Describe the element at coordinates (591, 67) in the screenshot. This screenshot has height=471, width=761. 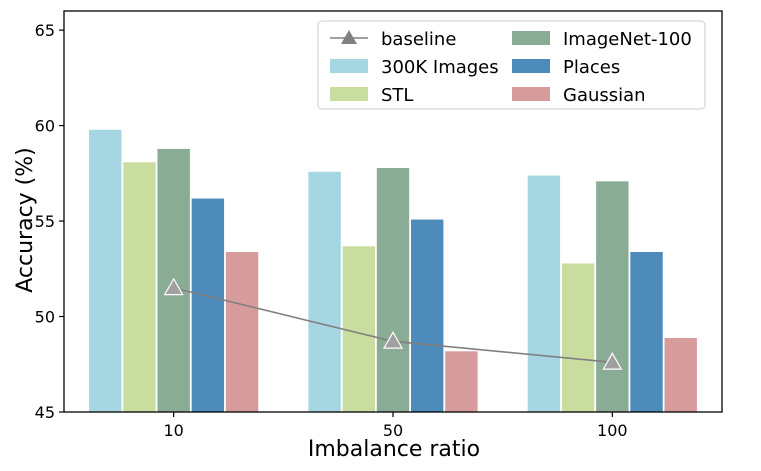
I see `legend-label-places: Places` at that location.